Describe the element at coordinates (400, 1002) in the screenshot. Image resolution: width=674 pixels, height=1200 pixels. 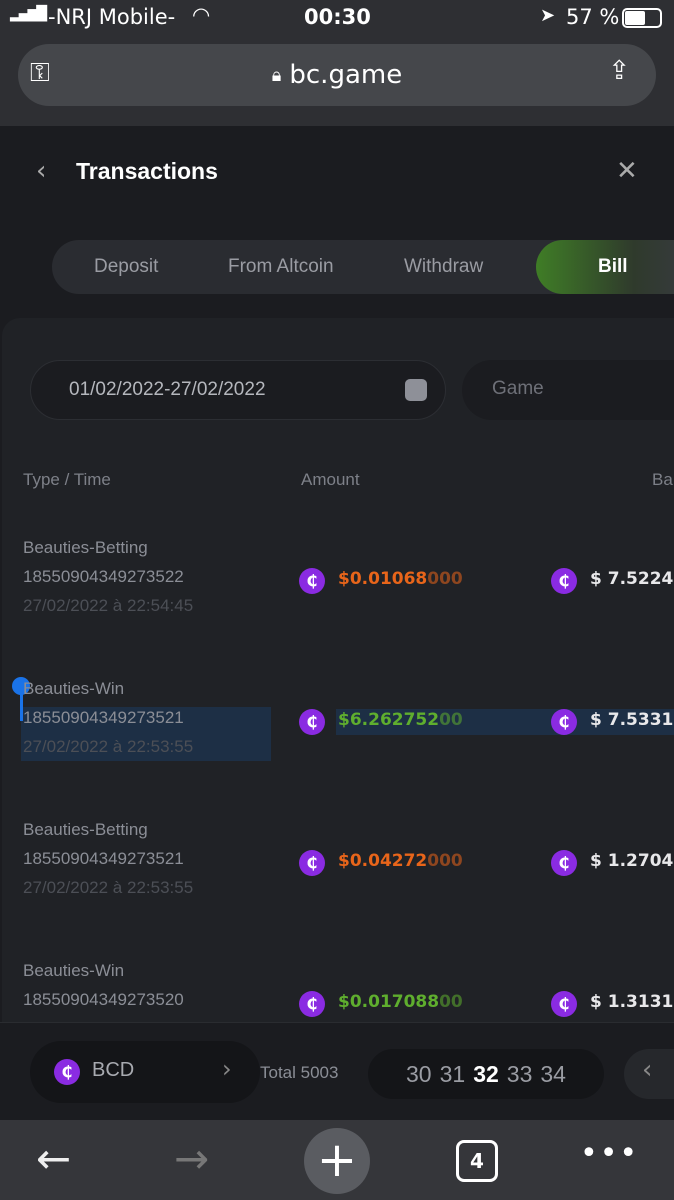
I see `row-amount: $0.01708800` at that location.